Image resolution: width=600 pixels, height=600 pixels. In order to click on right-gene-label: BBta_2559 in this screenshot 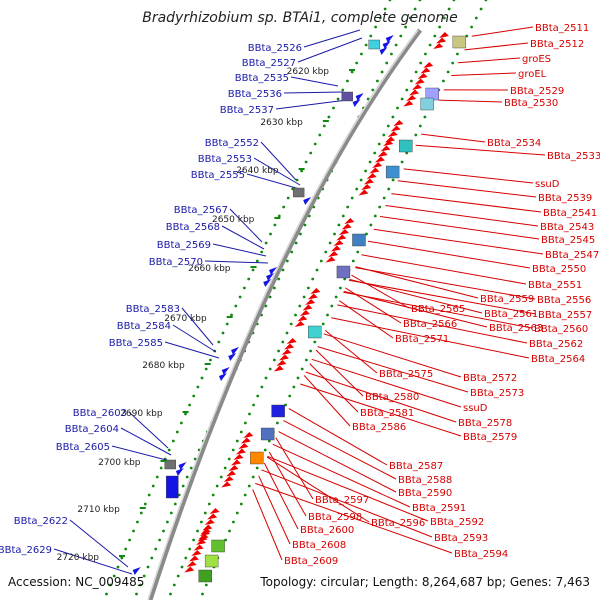, I will do `click(507, 299)`.